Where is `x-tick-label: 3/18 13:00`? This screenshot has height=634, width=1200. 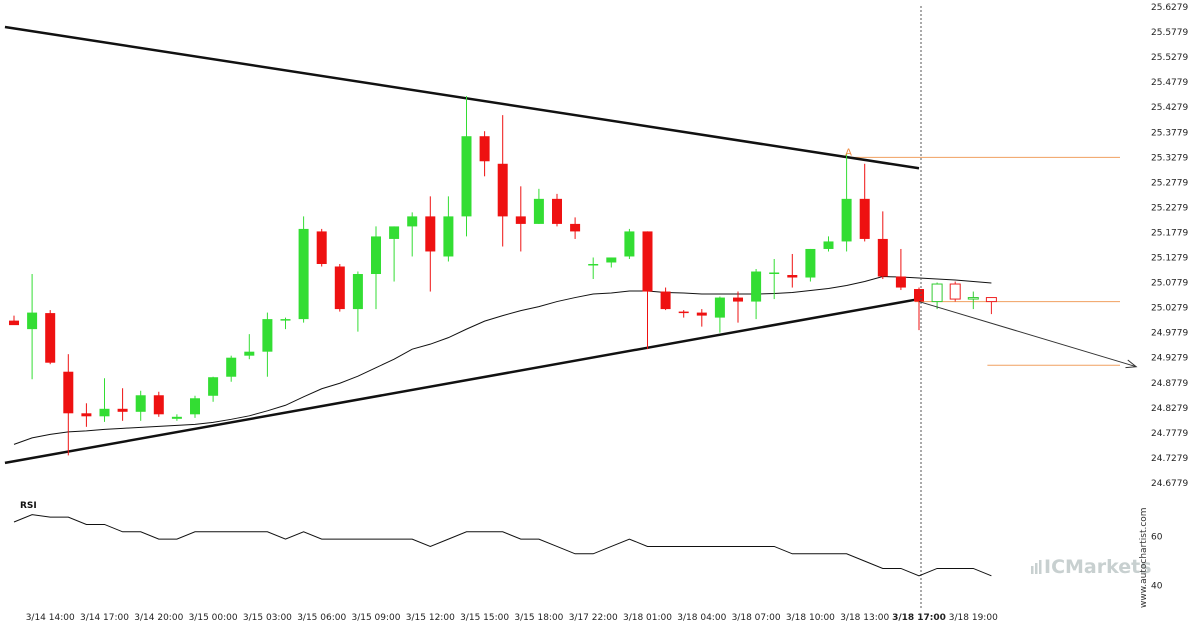 x-tick-label: 3/18 13:00 is located at coordinates (864, 618).